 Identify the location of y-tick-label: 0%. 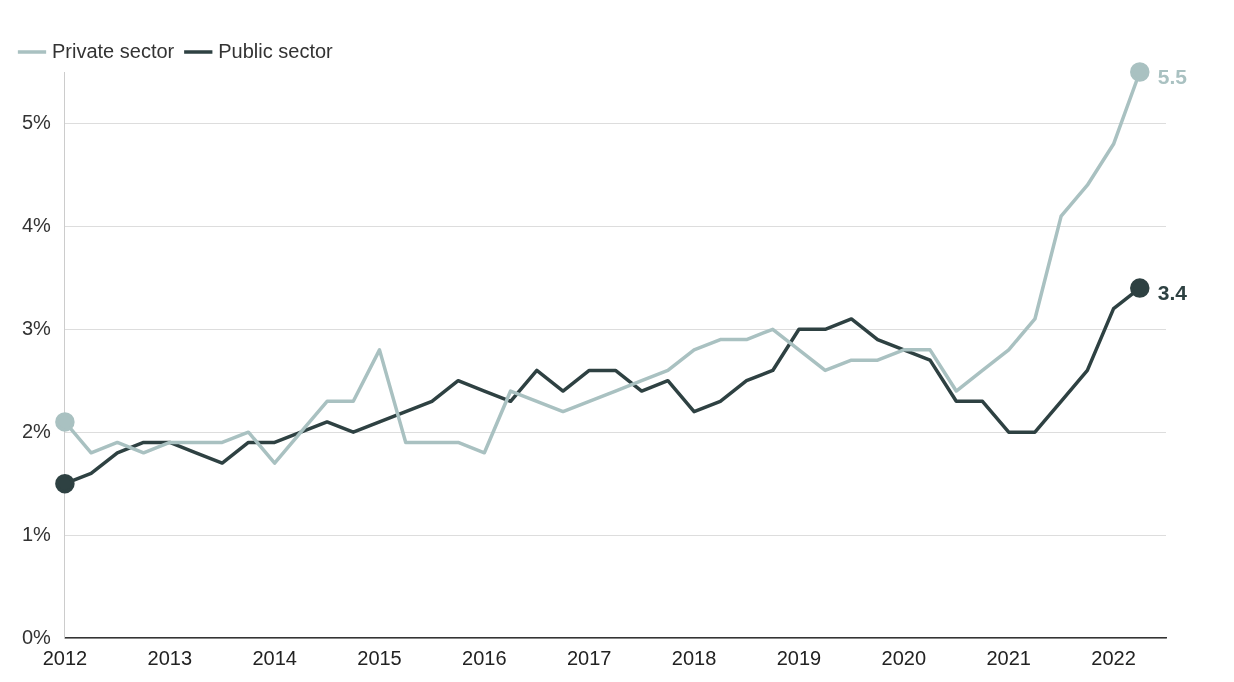
(37, 636).